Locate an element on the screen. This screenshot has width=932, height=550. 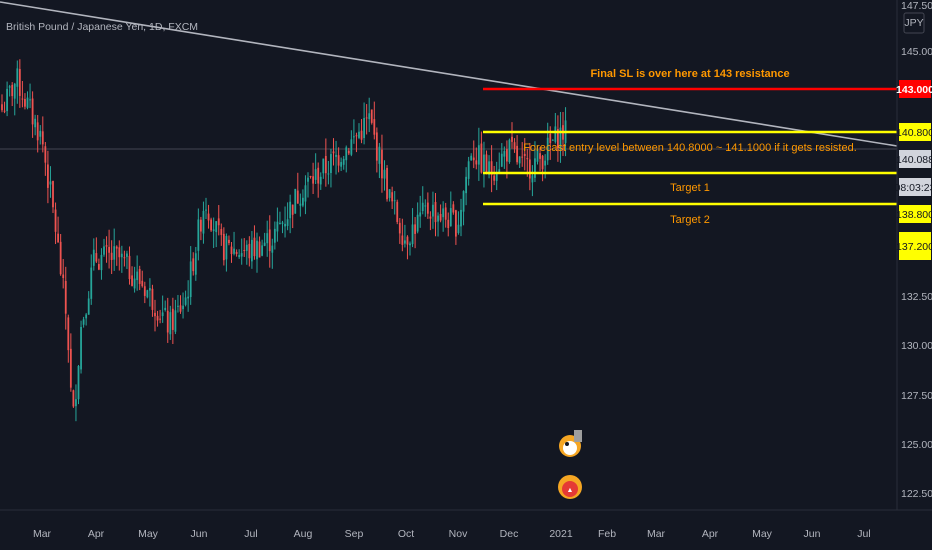
time-label-nov: Nov is located at coordinates (458, 534).